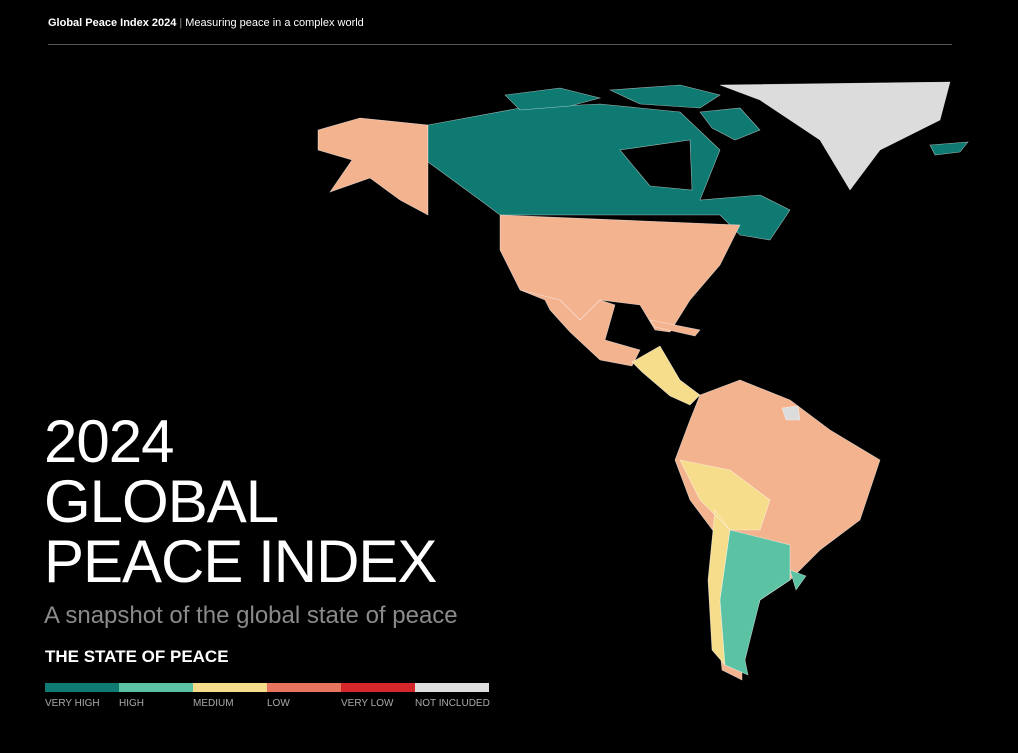  I want to click on legend-label: VERY LOW, so click(367, 703).